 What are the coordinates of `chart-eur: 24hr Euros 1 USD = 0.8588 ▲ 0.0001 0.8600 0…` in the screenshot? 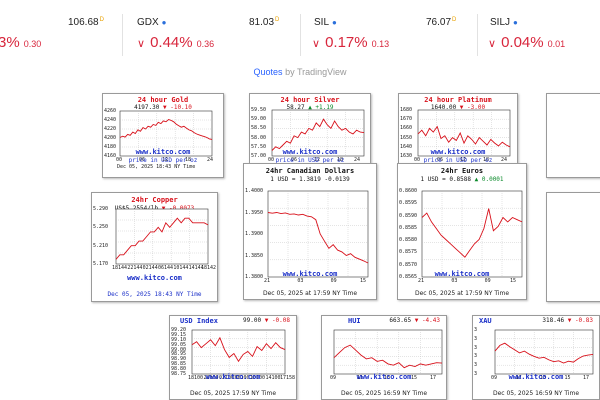 It's located at (462, 231).